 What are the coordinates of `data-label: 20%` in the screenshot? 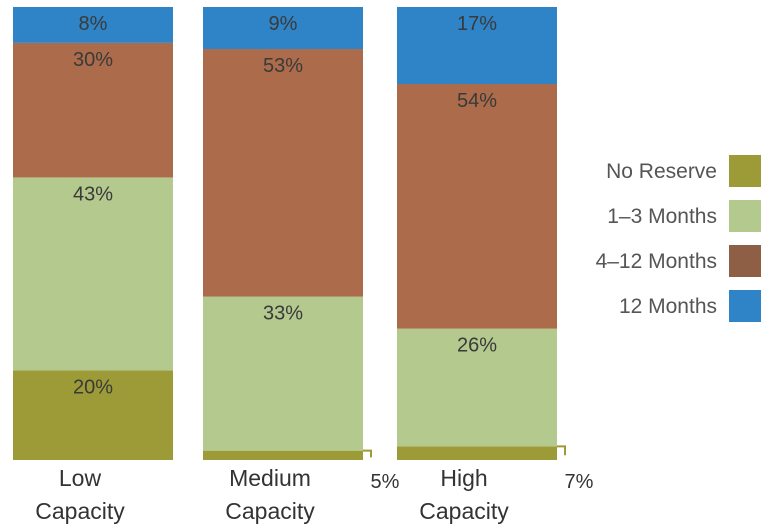 It's located at (93, 387).